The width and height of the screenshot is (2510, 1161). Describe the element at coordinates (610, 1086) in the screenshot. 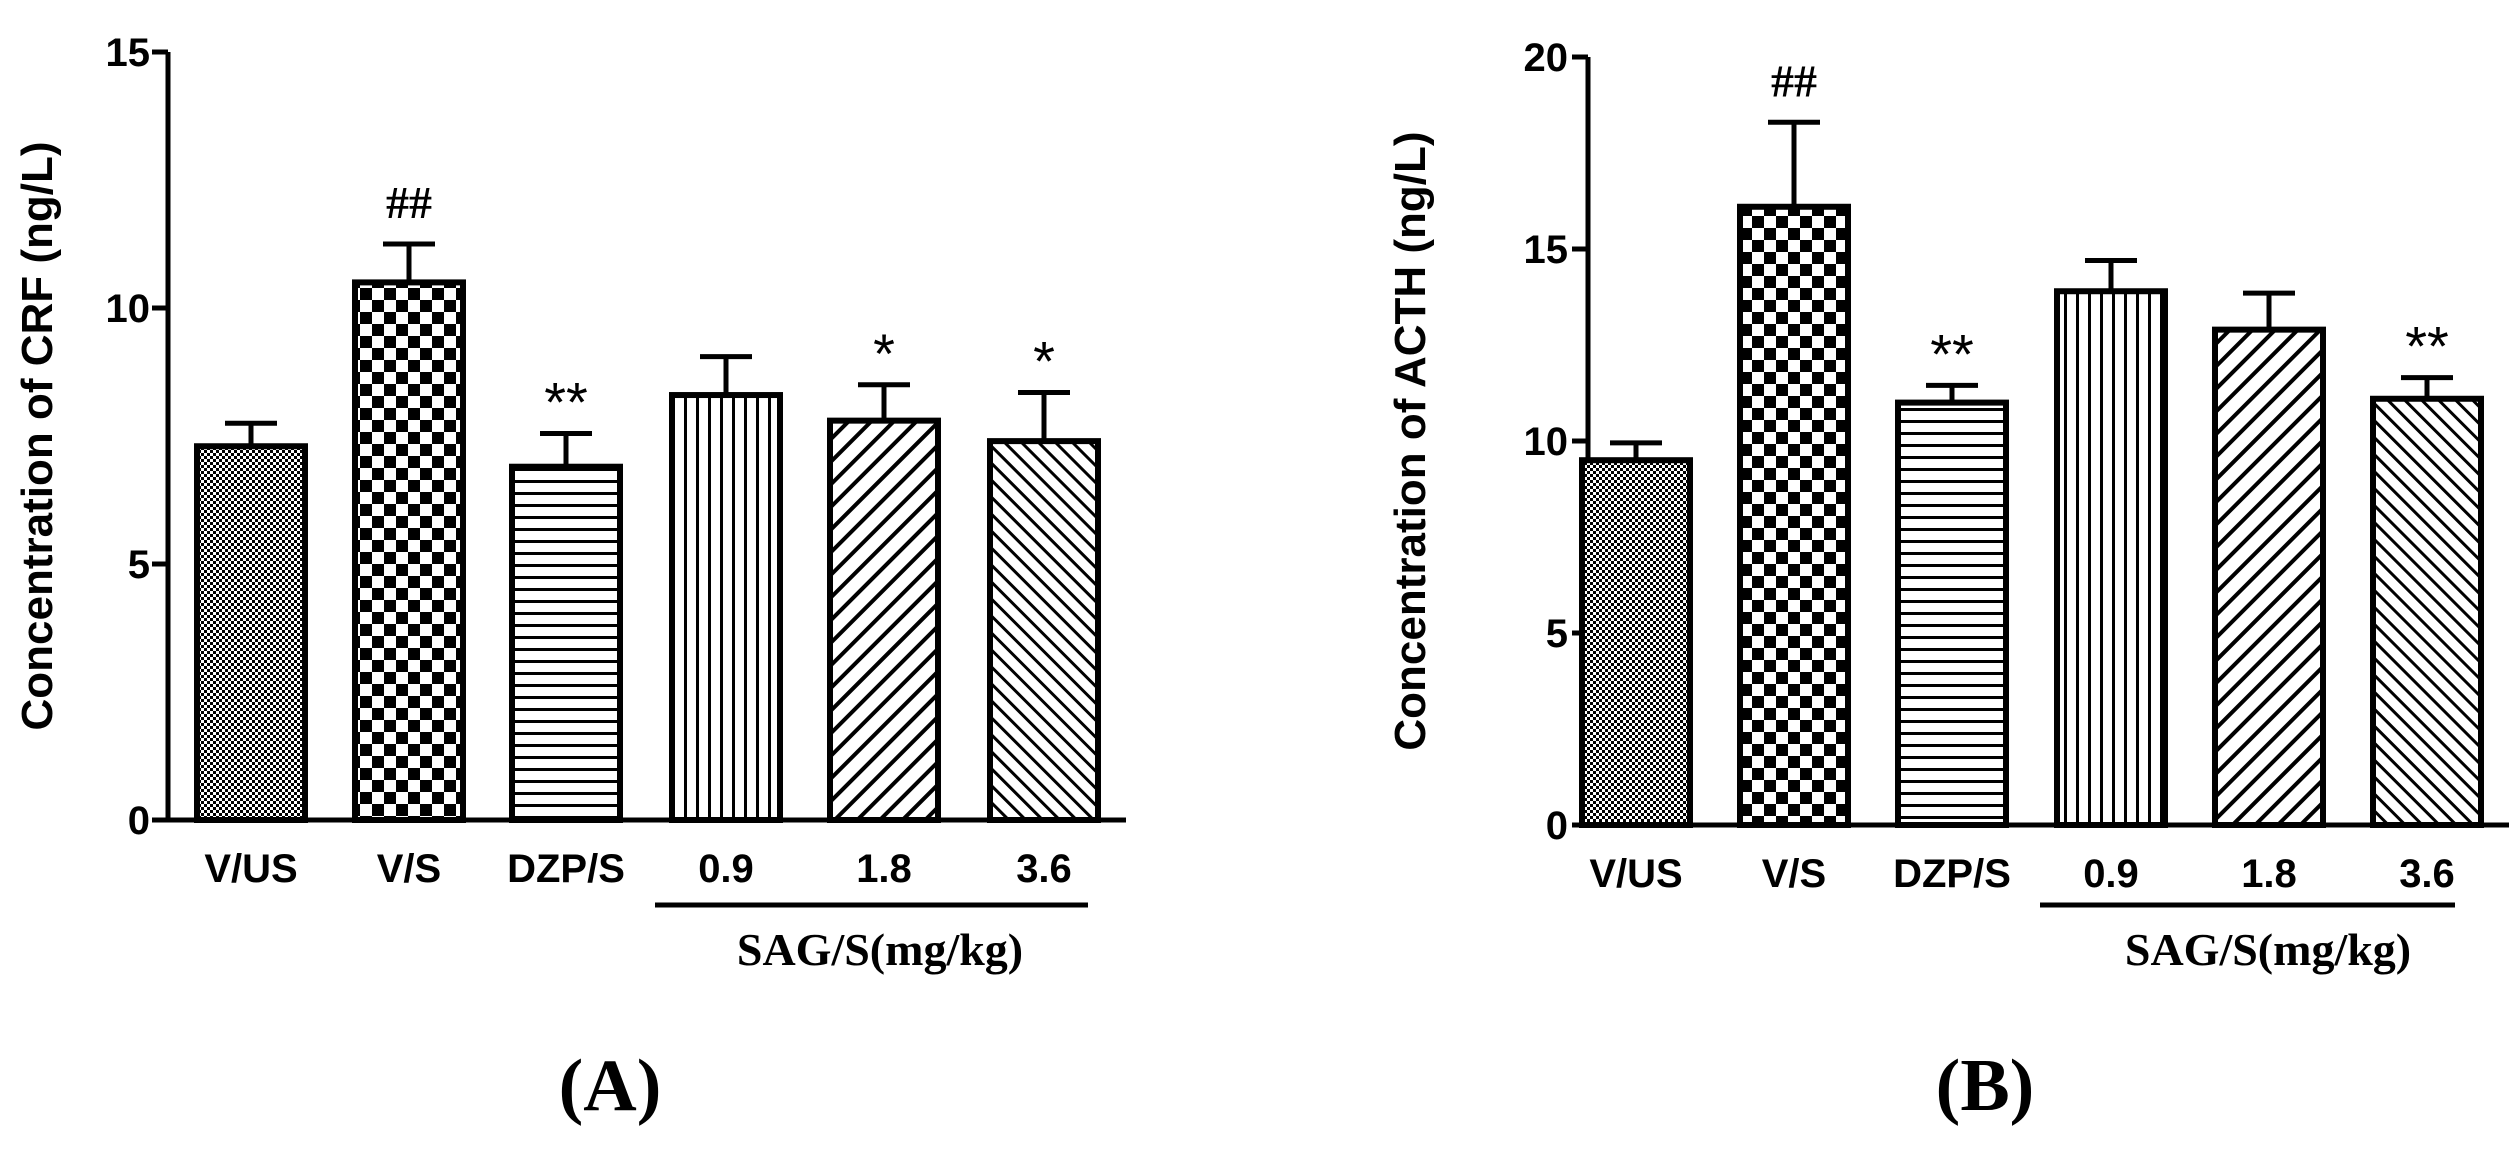

I see `panel-label: (A)` at that location.